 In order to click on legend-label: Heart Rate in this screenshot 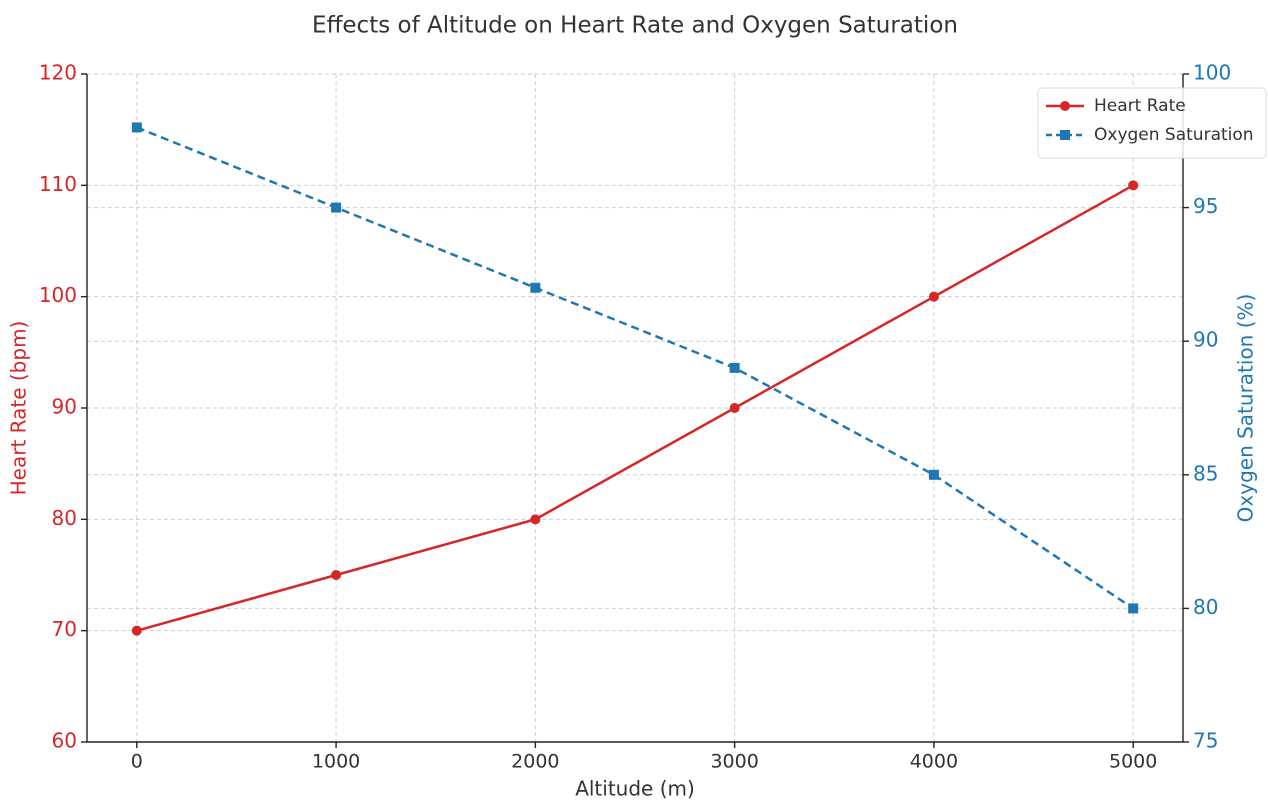, I will do `click(1140, 106)`.